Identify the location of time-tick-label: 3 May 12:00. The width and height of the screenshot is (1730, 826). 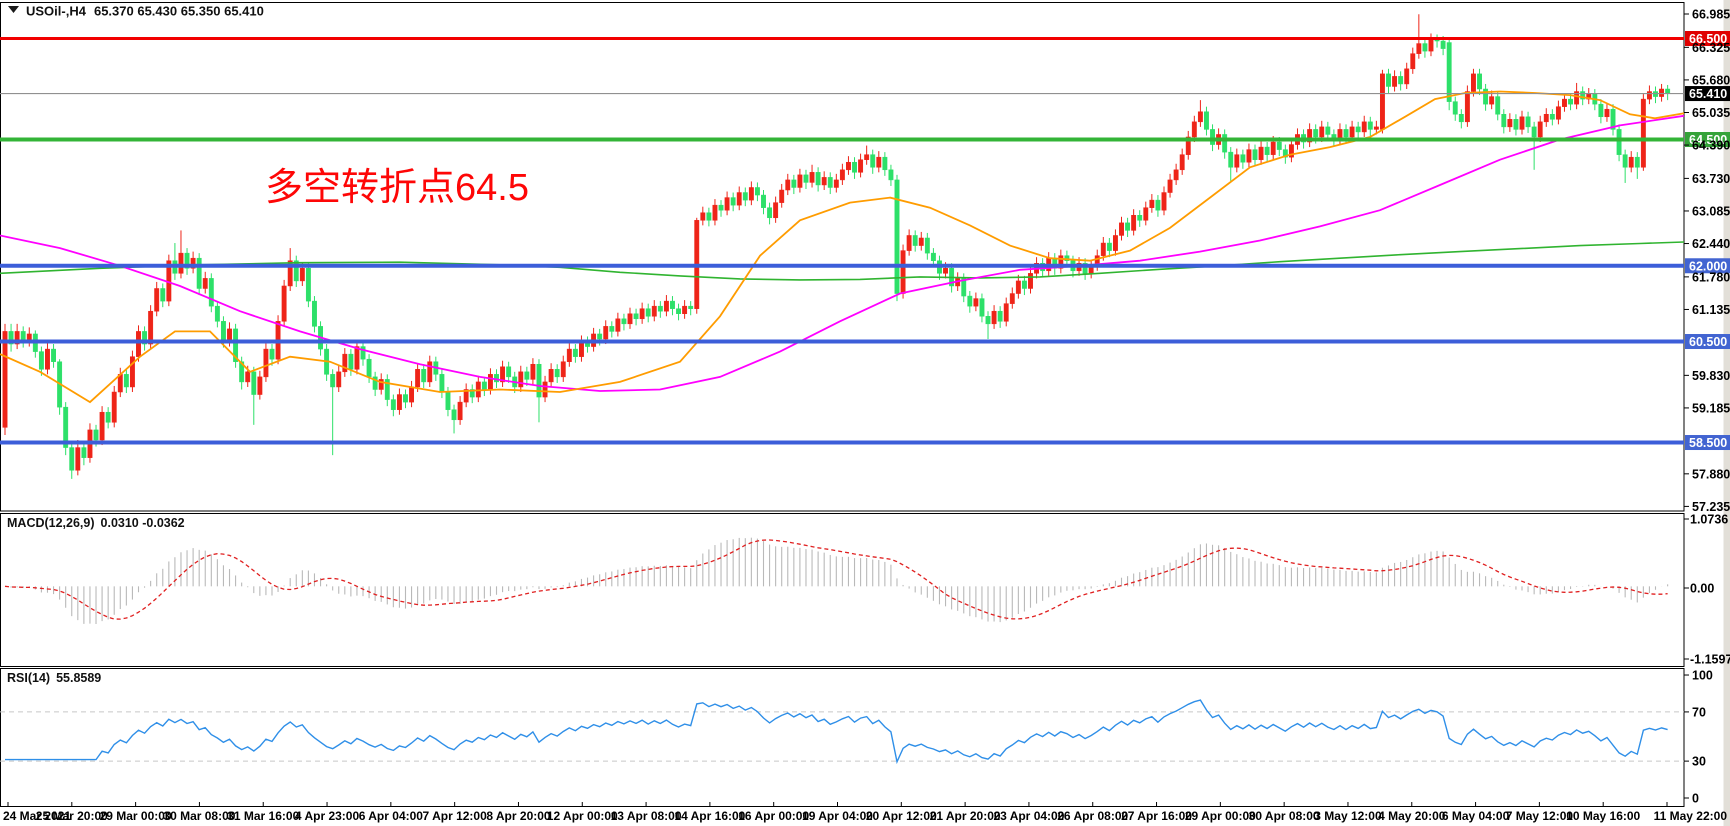
(1348, 816).